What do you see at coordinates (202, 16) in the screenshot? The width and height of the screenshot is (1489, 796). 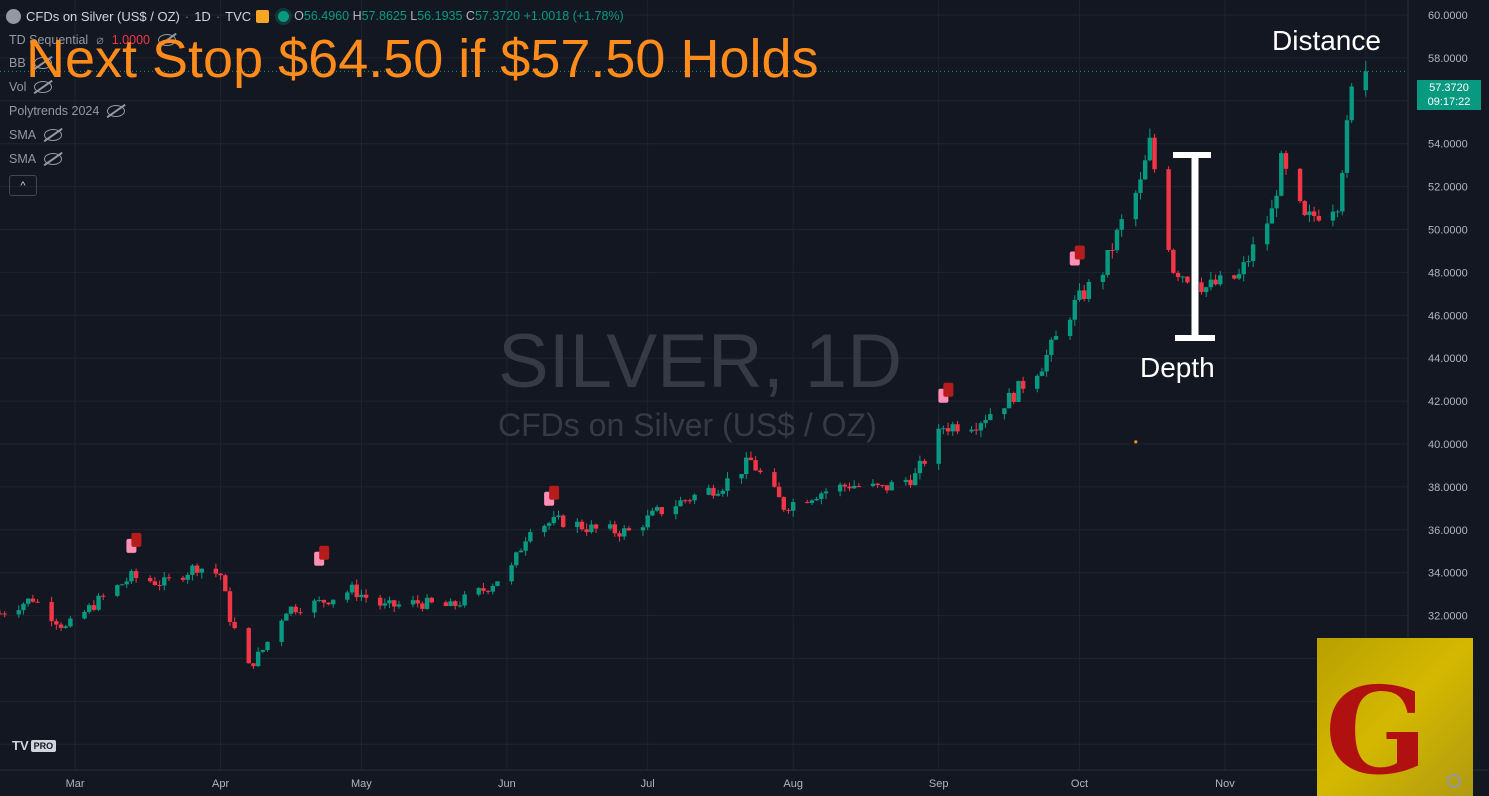 I see `interval-label: 1D` at bounding box center [202, 16].